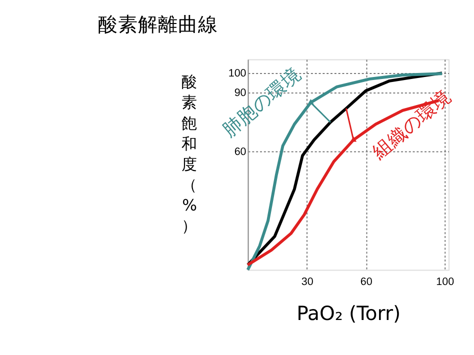  I want to click on x-tick-label: 100, so click(445, 282).